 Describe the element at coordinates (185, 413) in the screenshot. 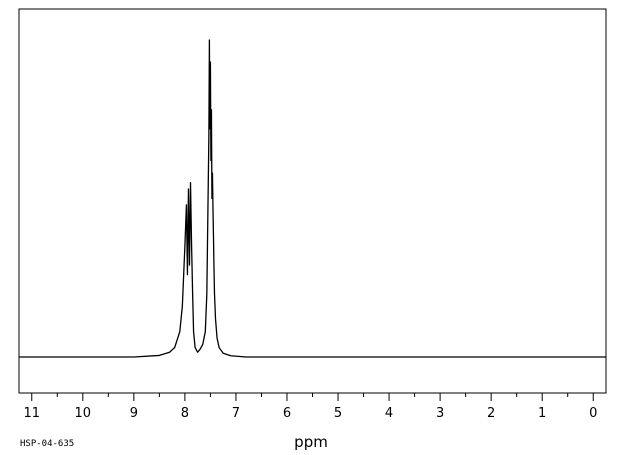

I see `tick-label: 8` at that location.